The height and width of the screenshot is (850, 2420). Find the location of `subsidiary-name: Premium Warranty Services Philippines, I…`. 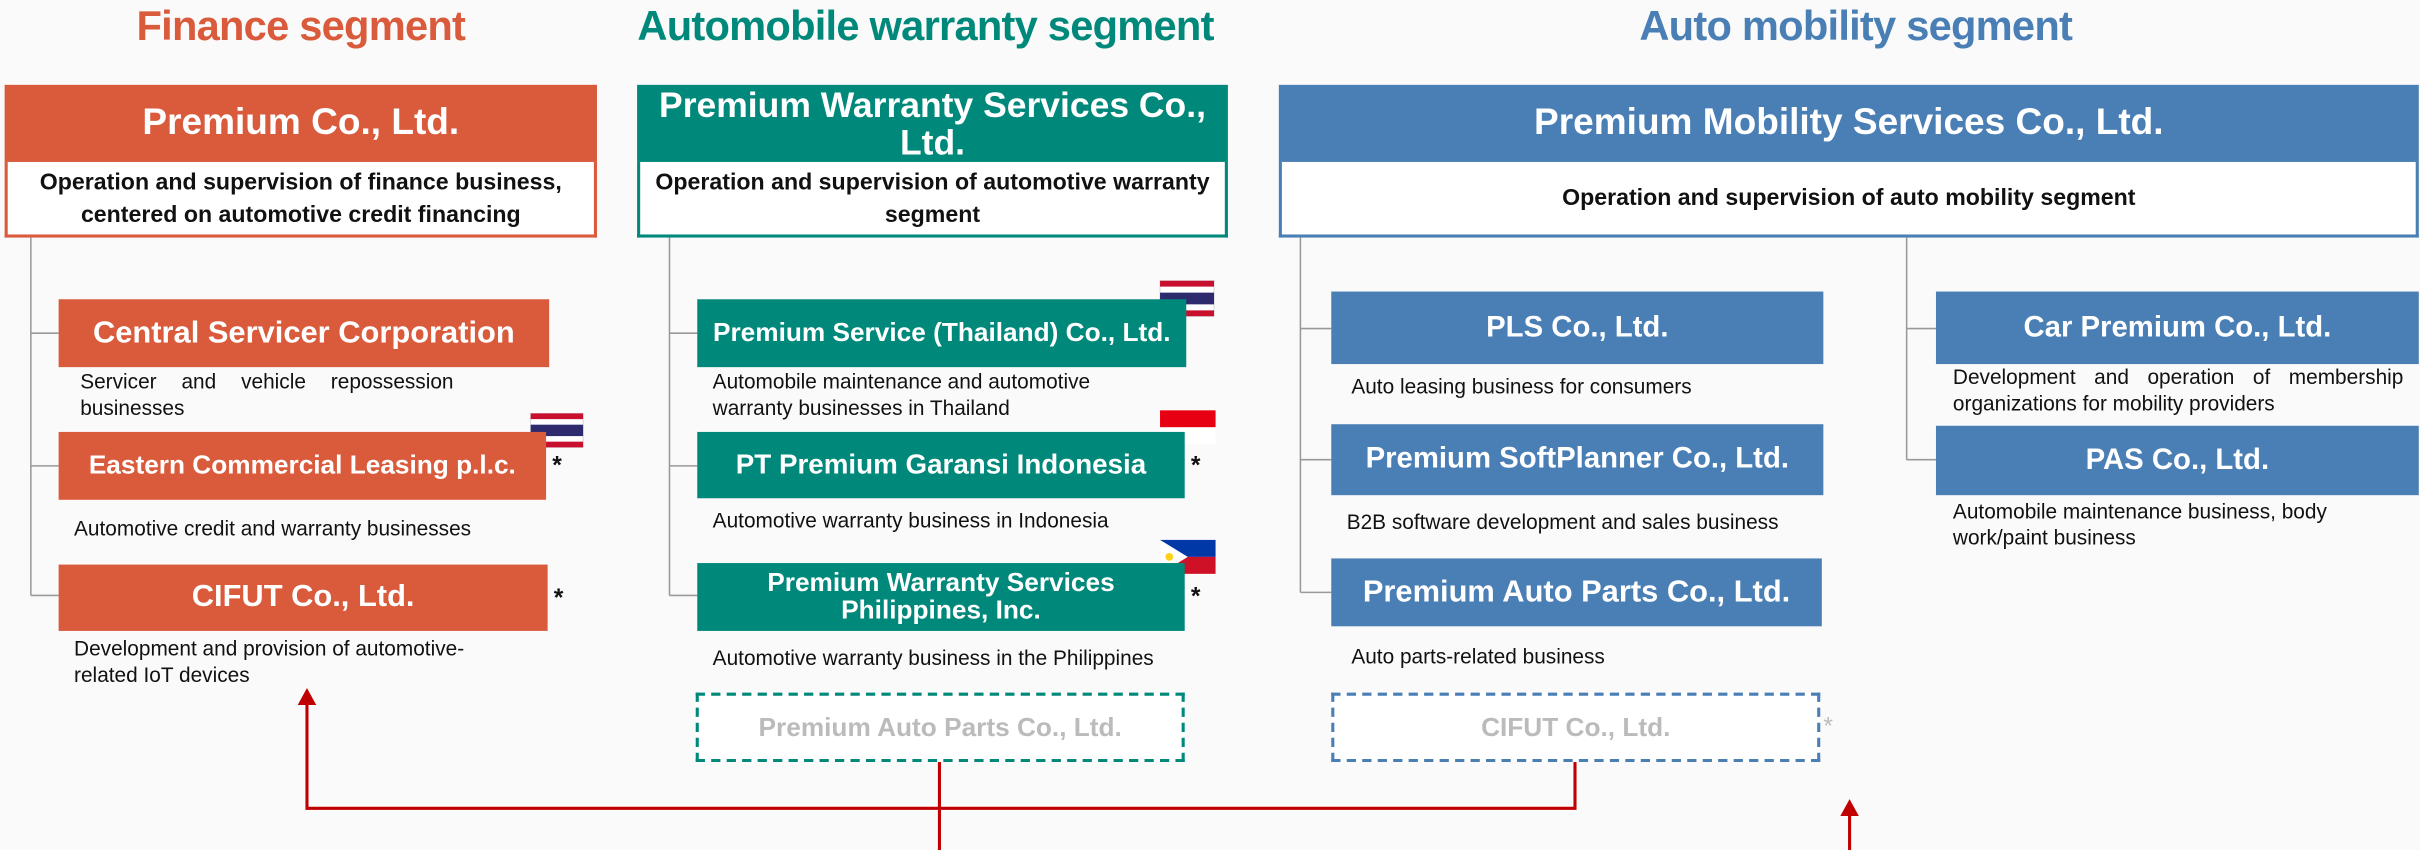

subsidiary-name: Premium Warranty Services Philippines, I… is located at coordinates (941, 597).